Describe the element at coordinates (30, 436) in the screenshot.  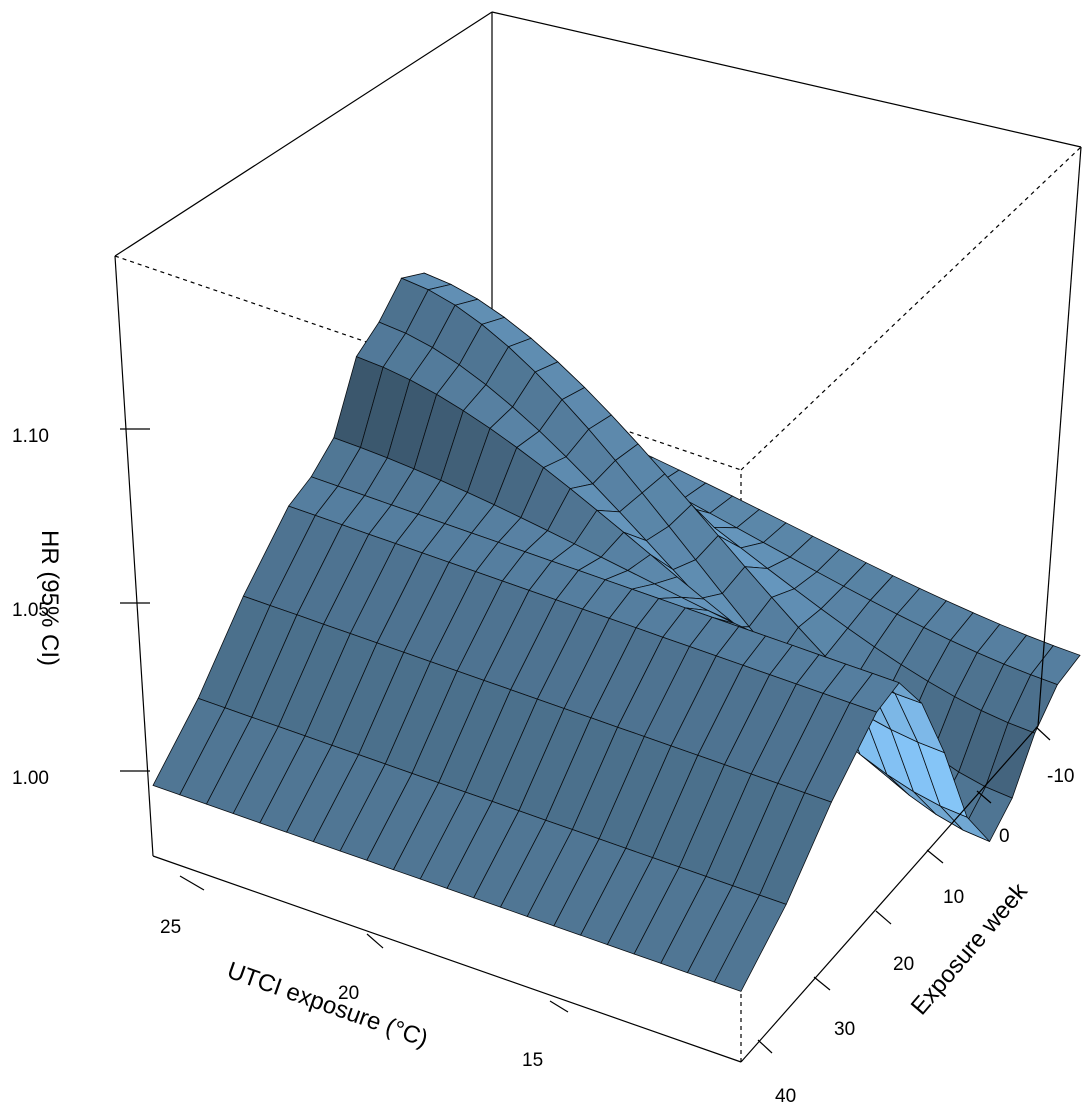
I see `z-tick-label: 1.10` at that location.